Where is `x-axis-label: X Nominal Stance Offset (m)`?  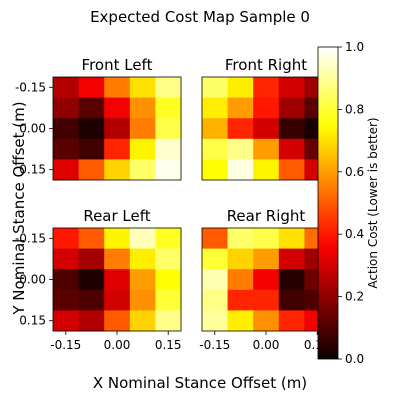 x-axis-label: X Nominal Stance Offset (m) is located at coordinates (200, 383).